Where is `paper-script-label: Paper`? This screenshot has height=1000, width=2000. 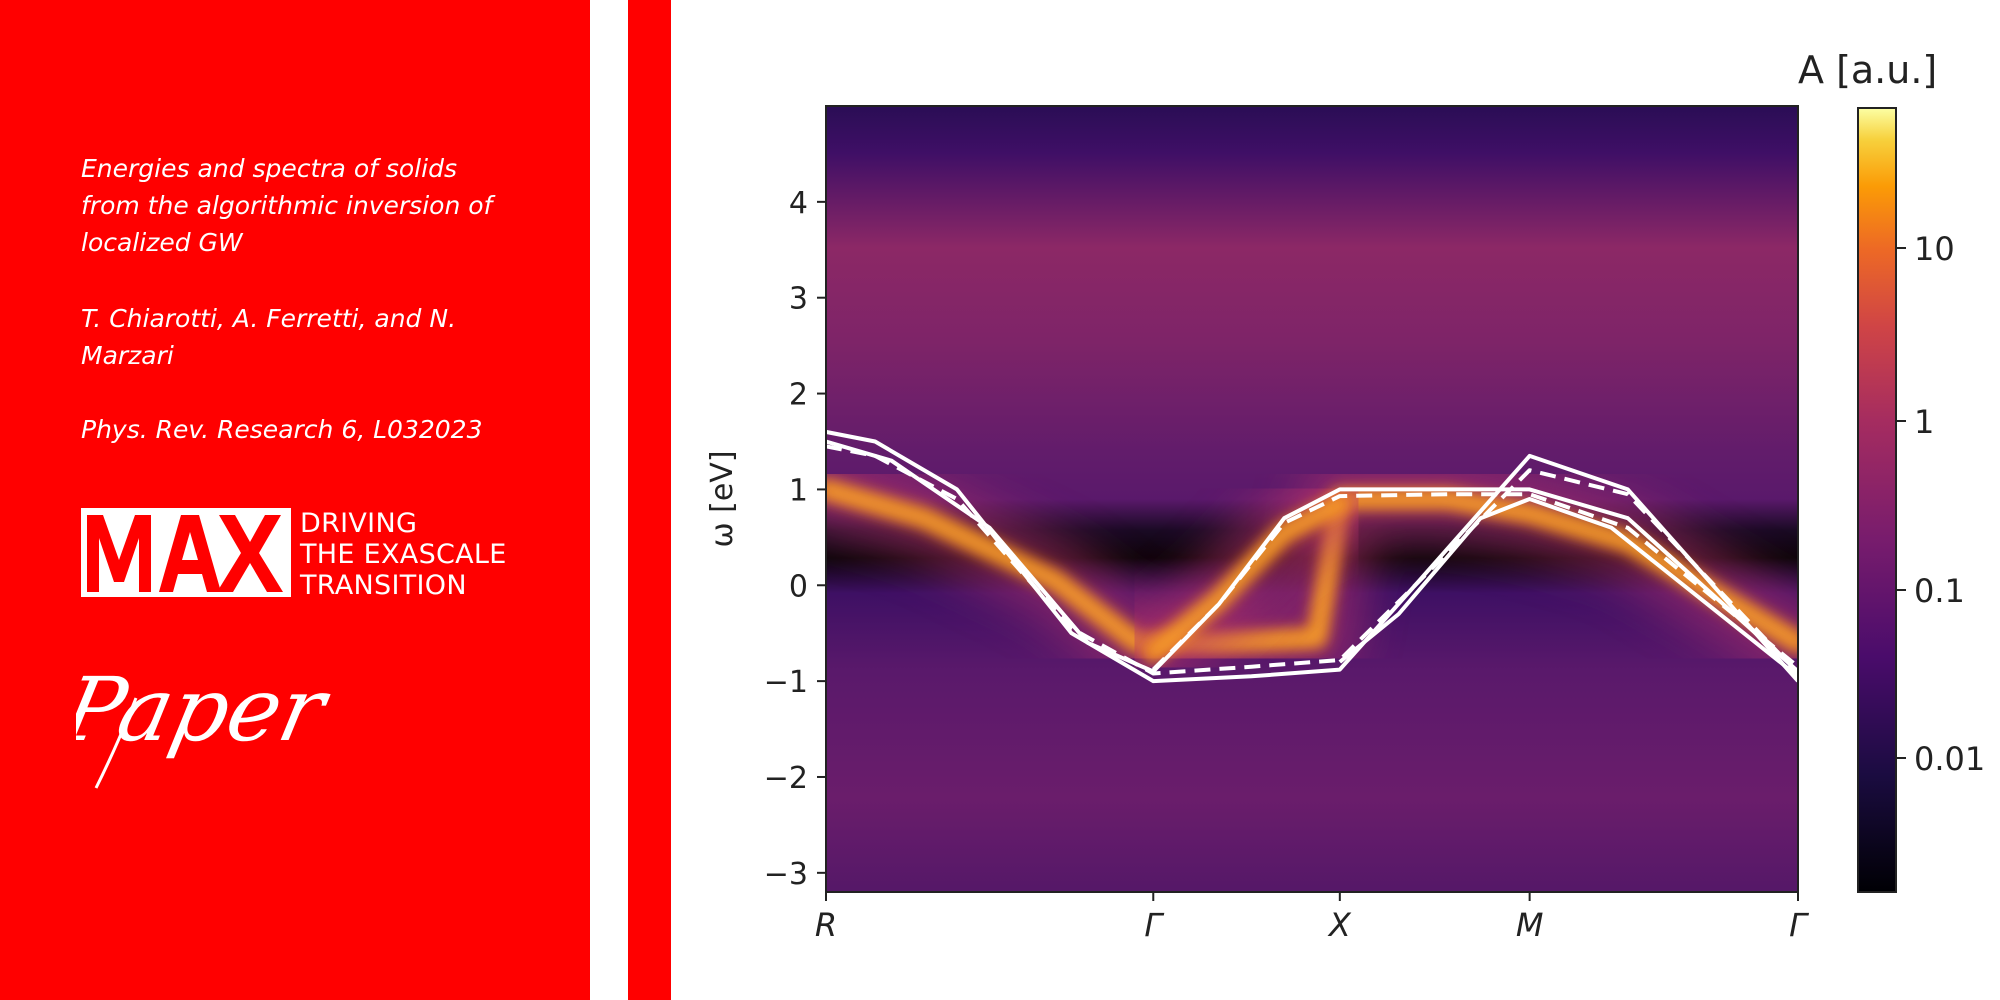
paper-script-label: Paper is located at coordinates (206, 723).